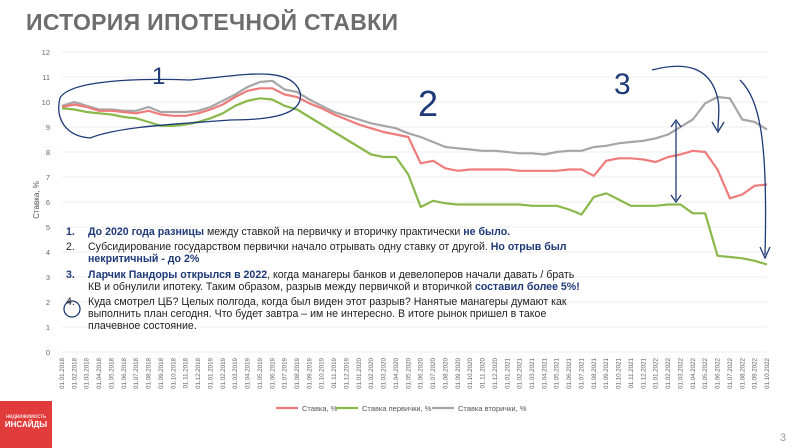 This screenshot has width=800, height=448. I want to click on x-tick-label: 01.07.2018, so click(136, 373).